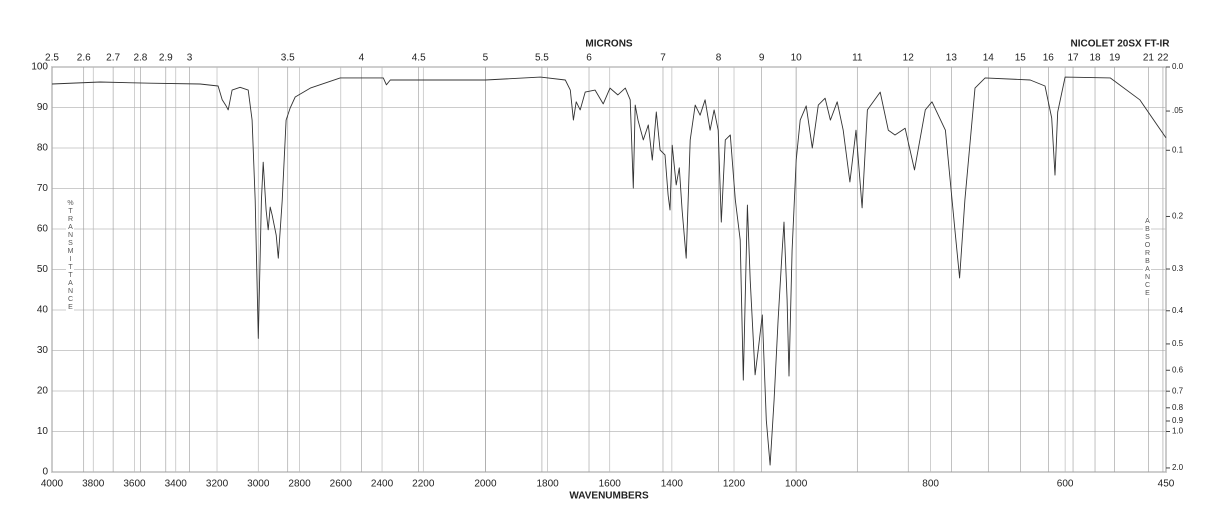  I want to click on x-tick-label: 2000, so click(485, 484).